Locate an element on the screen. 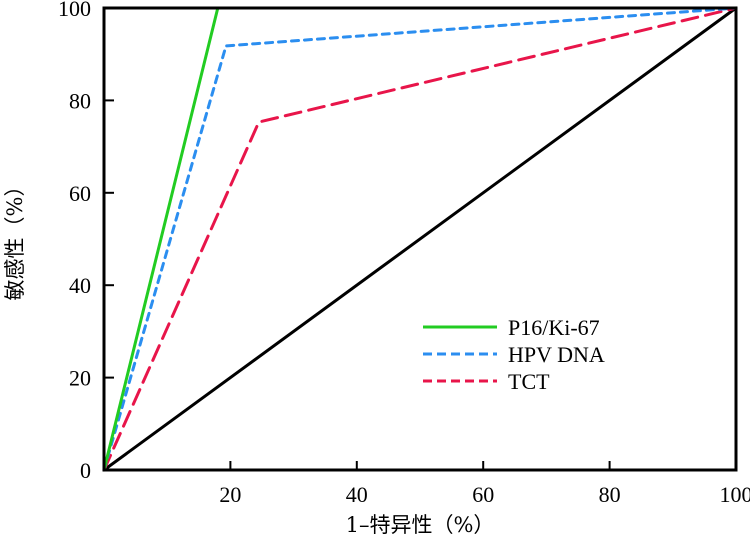  y-axis-title: 敏感性（%） is located at coordinates (15, 238).